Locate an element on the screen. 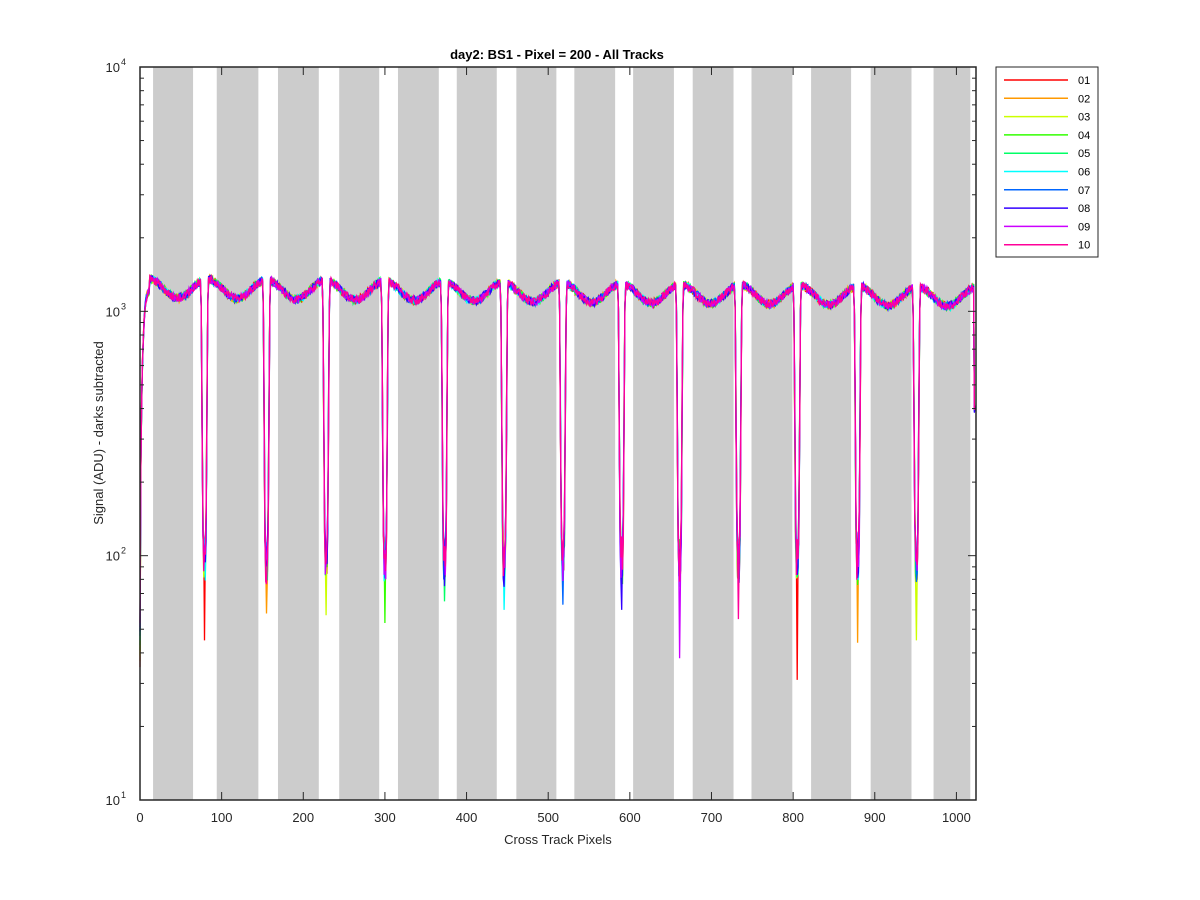 The image size is (1200, 900). y-tick-label-exponent: 4 is located at coordinates (123, 62).